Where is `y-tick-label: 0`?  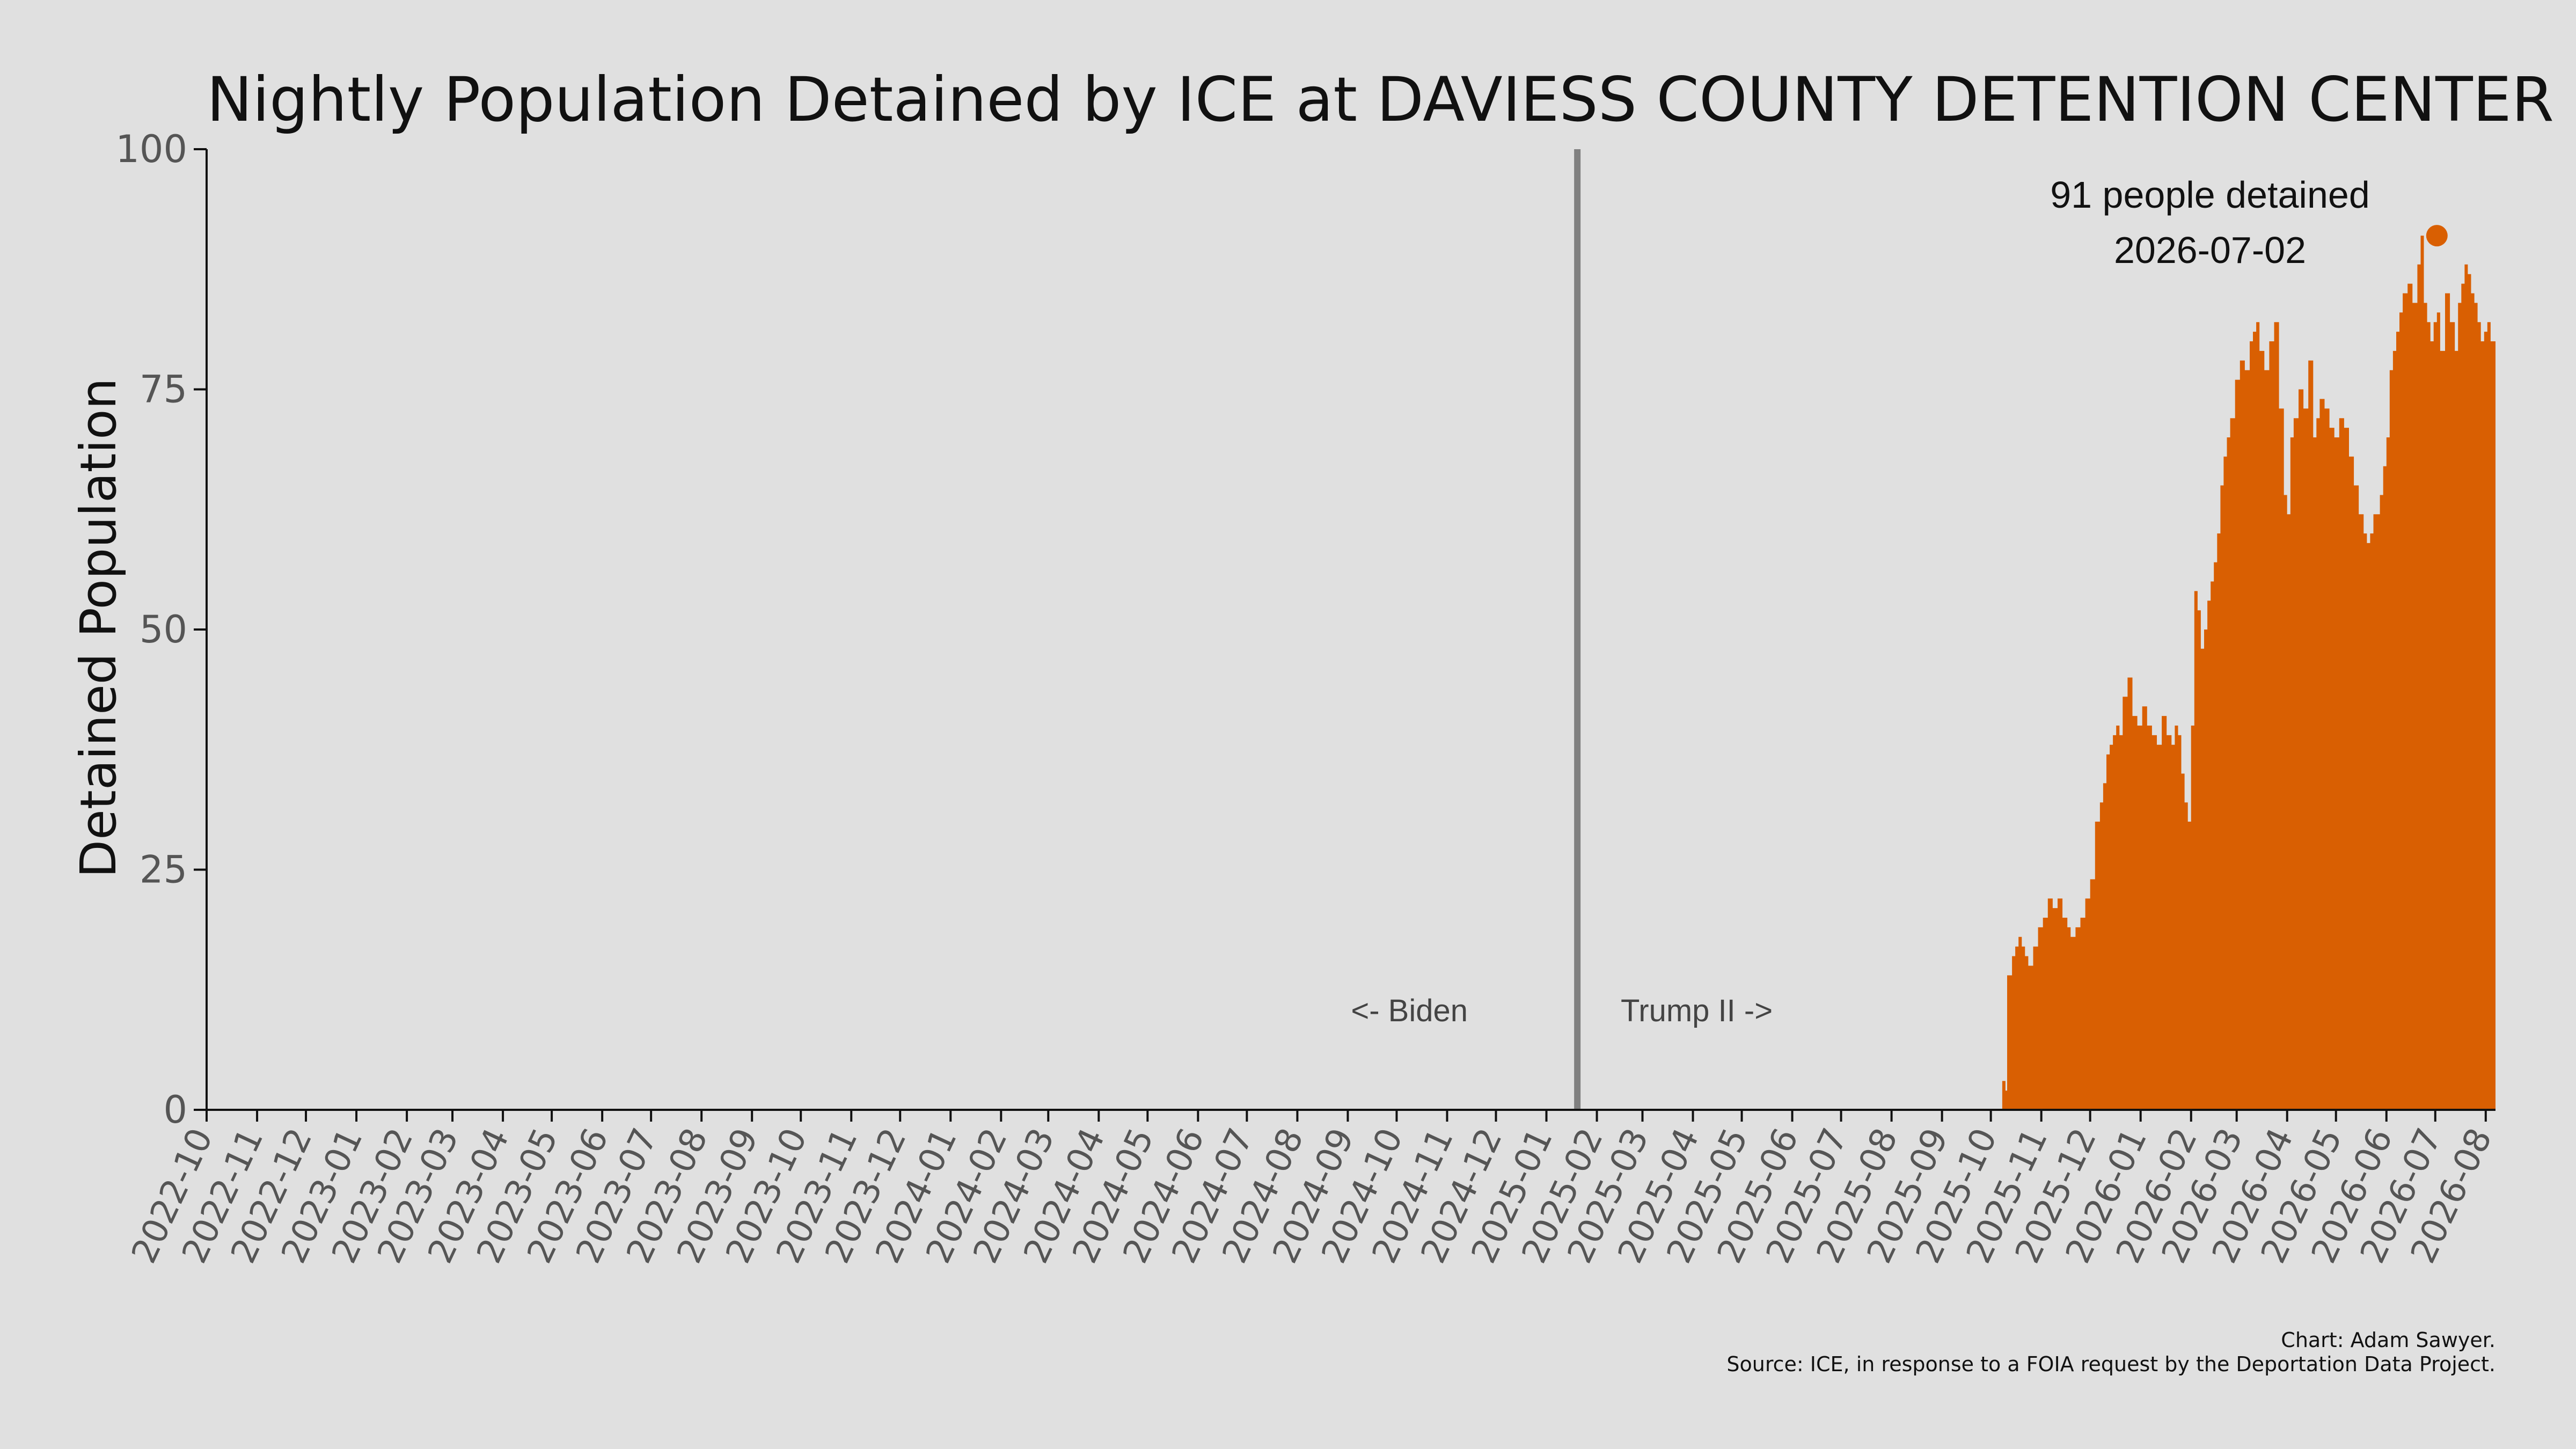
y-tick-label: 0 is located at coordinates (175, 1110).